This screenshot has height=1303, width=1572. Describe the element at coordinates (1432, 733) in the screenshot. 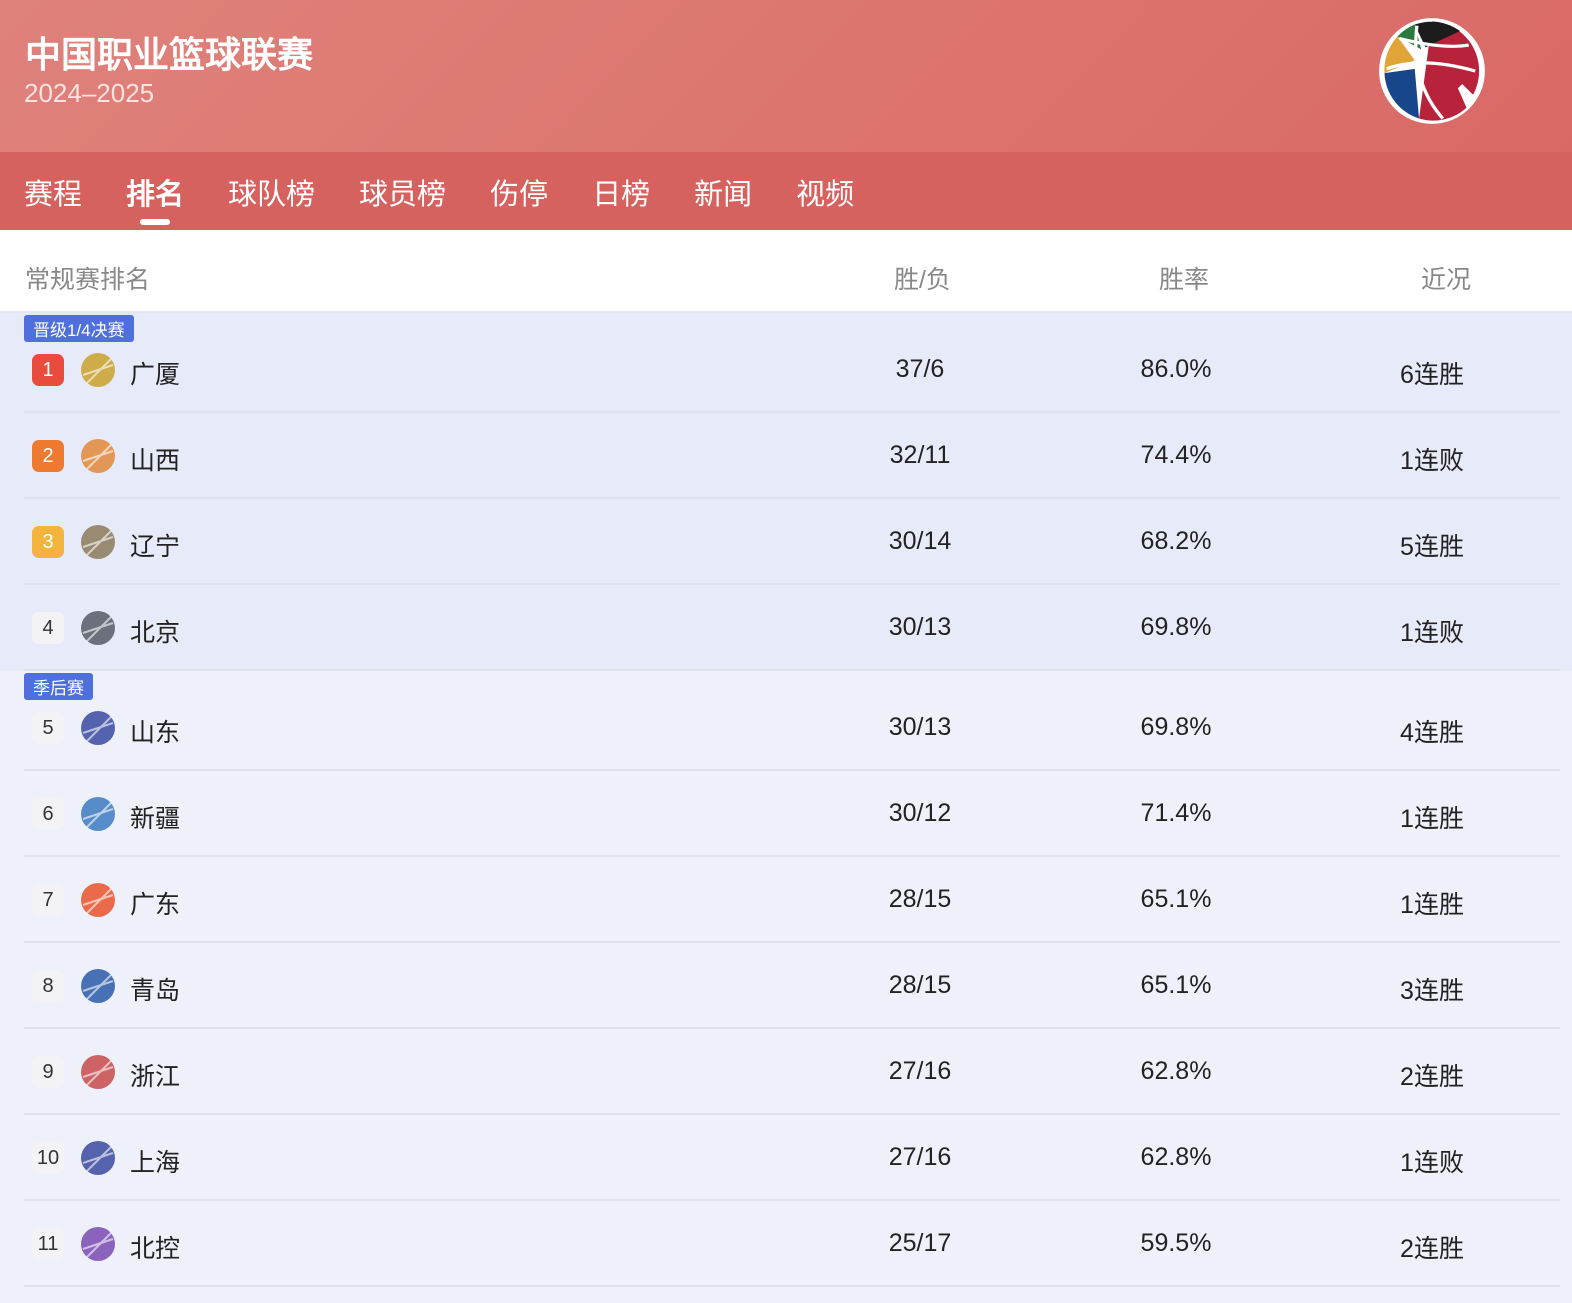

I see `recent-streak: 4连胜` at that location.